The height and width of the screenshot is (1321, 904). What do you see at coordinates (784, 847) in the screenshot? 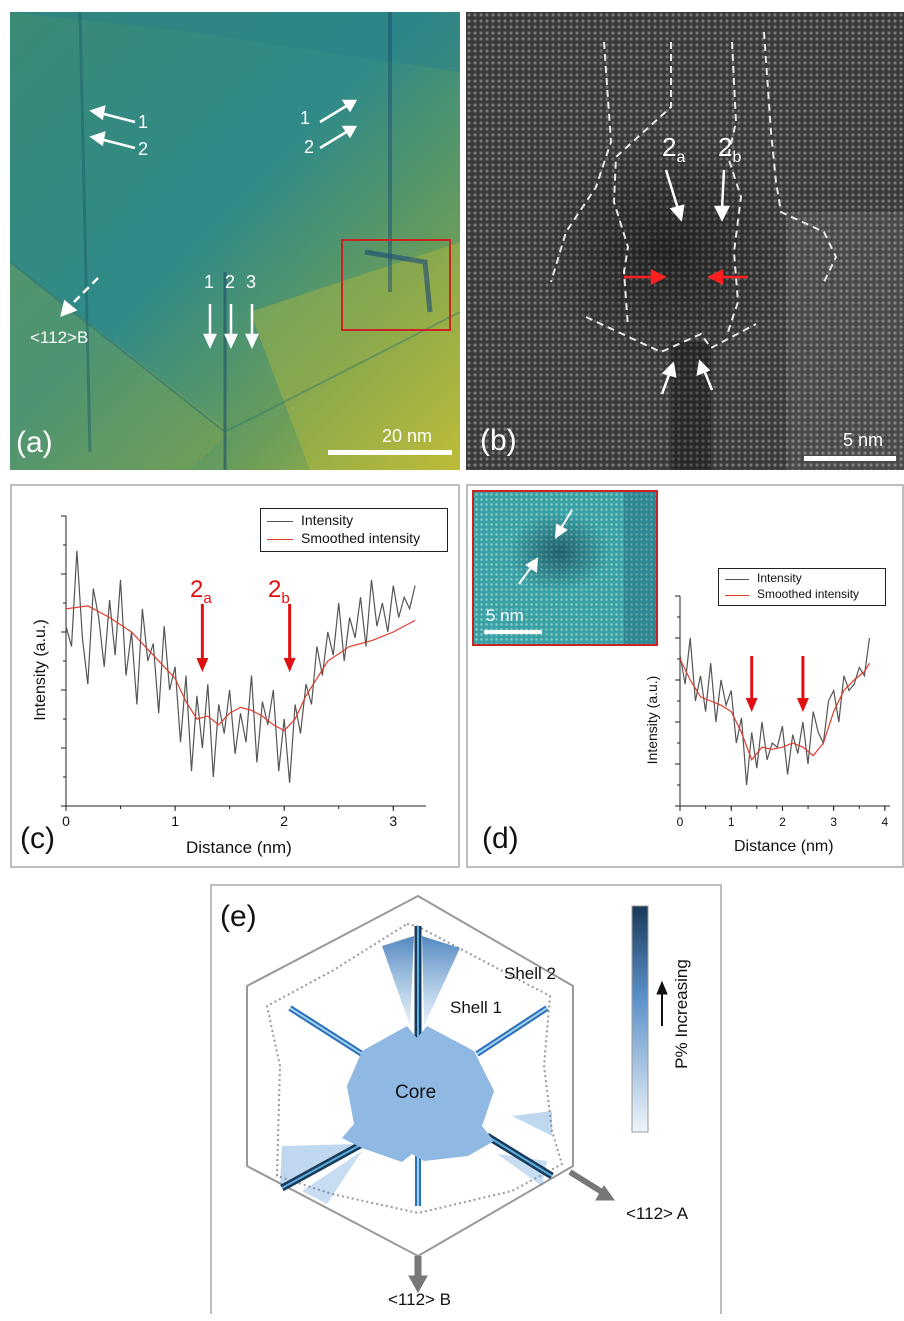
I see `chart-d-xlabel: Distance (nm)` at bounding box center [784, 847].